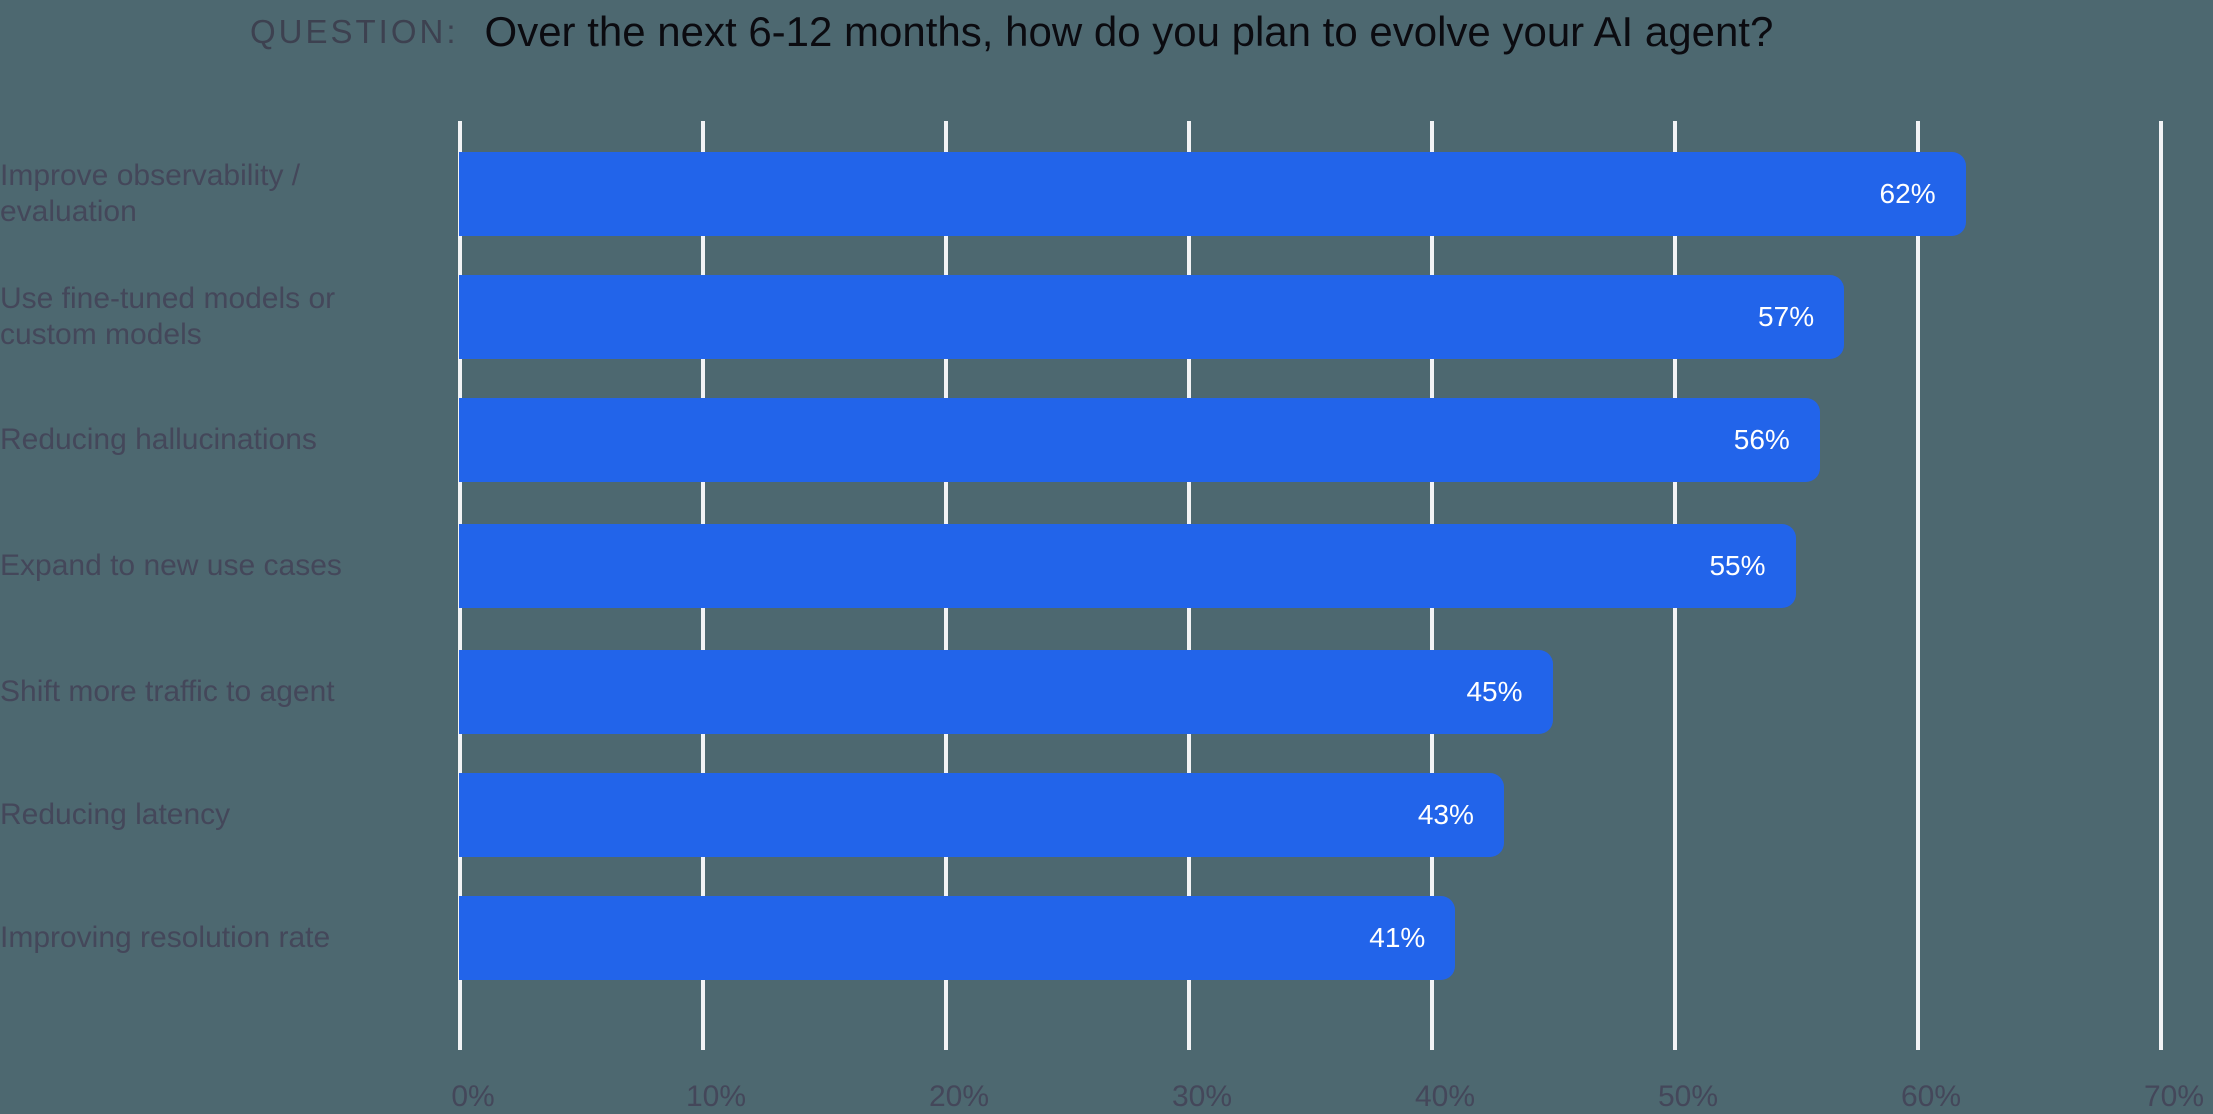 This screenshot has height=1114, width=2213. Describe the element at coordinates (150, 193) in the screenshot. I see `category-label: Improve observability / evaluation` at that location.